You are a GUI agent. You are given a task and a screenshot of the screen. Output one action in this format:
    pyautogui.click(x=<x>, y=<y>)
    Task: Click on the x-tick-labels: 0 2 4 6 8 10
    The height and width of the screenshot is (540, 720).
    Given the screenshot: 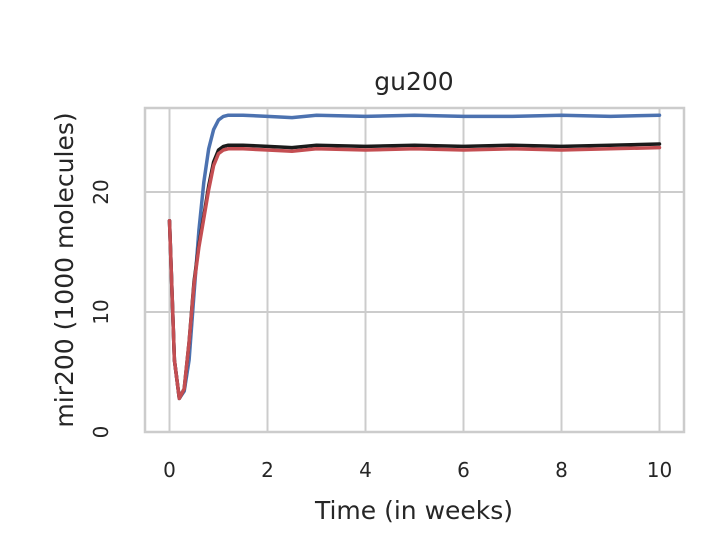 What is the action you would take?
    pyautogui.click(x=417, y=470)
    